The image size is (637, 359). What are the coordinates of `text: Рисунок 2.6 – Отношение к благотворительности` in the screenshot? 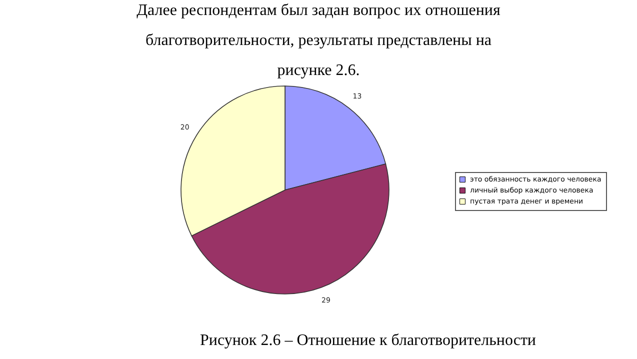 It's located at (368, 340).